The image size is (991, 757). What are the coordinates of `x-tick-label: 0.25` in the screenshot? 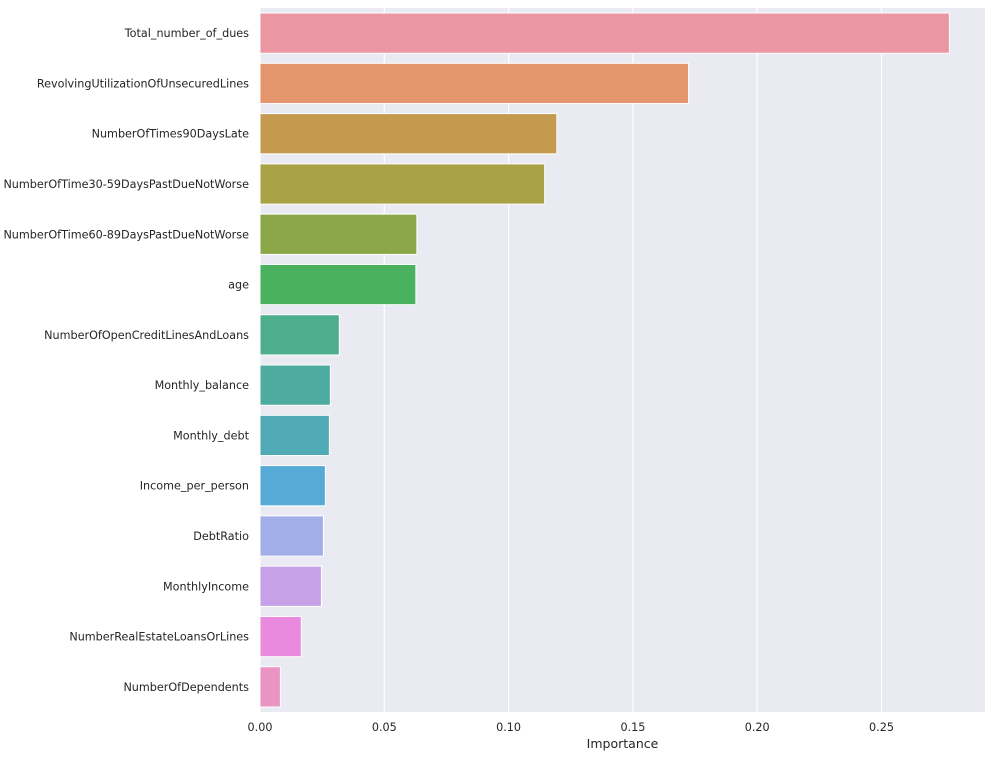 It's located at (881, 727).